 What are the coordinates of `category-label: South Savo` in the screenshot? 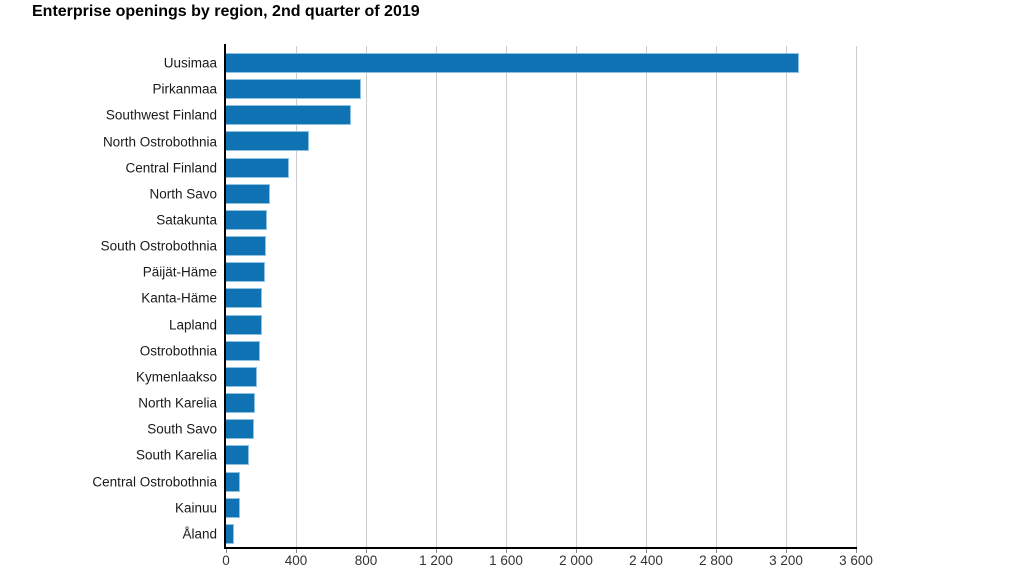 It's located at (182, 429).